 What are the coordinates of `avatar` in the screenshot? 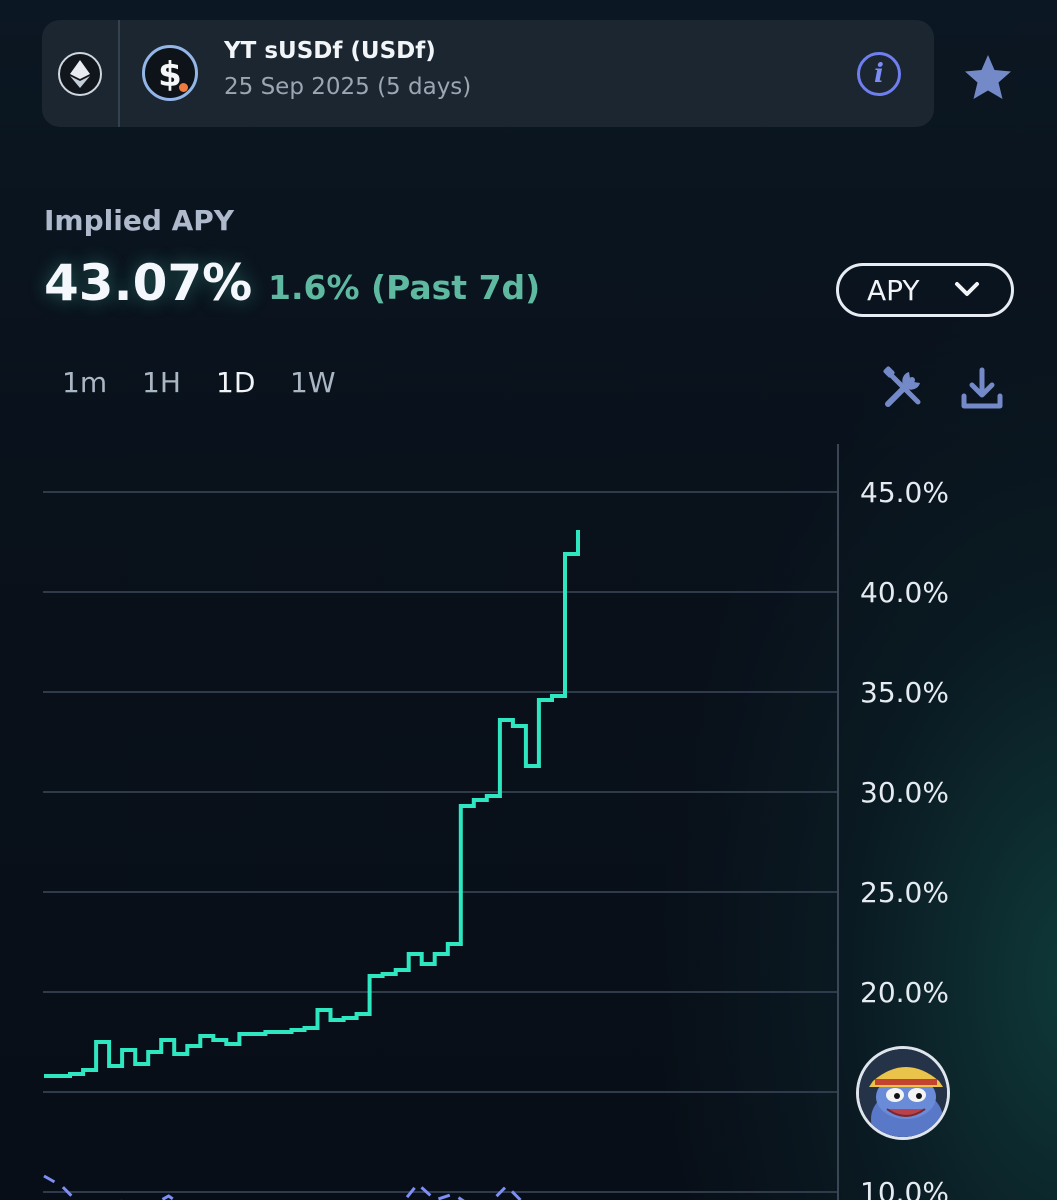 It's located at (903, 1093).